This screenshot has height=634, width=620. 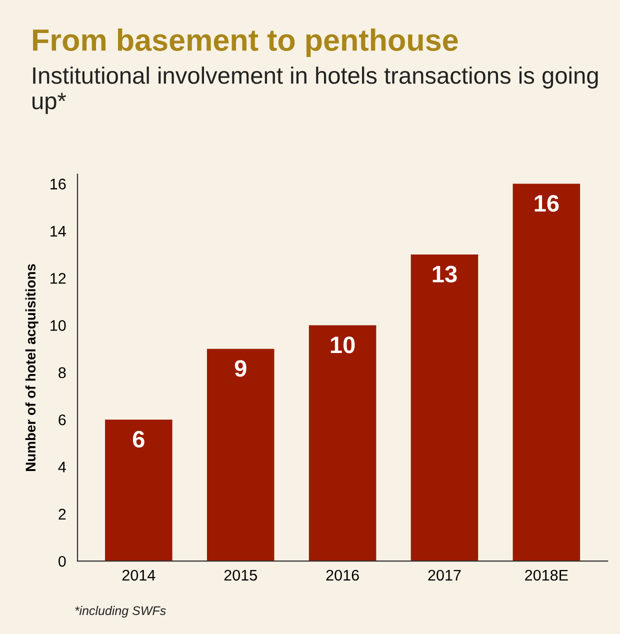 I want to click on y-tick-label: 6, so click(x=62, y=420).